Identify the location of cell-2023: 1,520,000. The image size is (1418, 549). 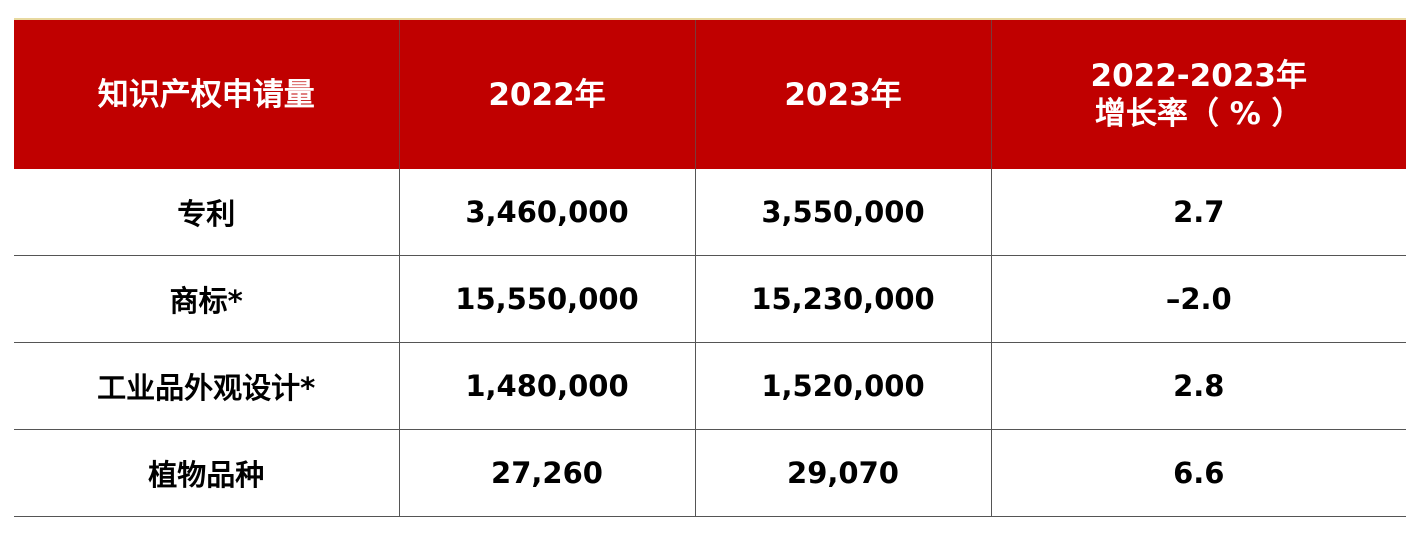
(842, 386).